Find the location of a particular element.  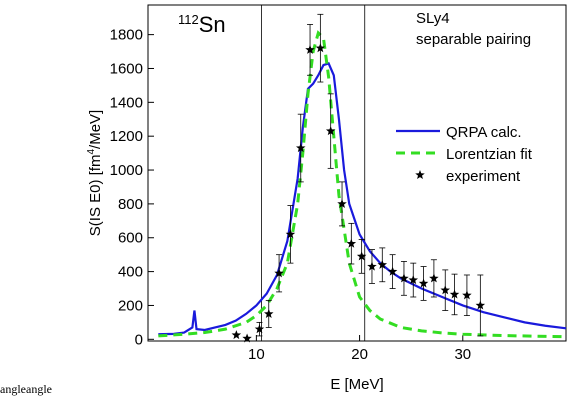

y-axis-label-part: 4 is located at coordinates (91, 152).